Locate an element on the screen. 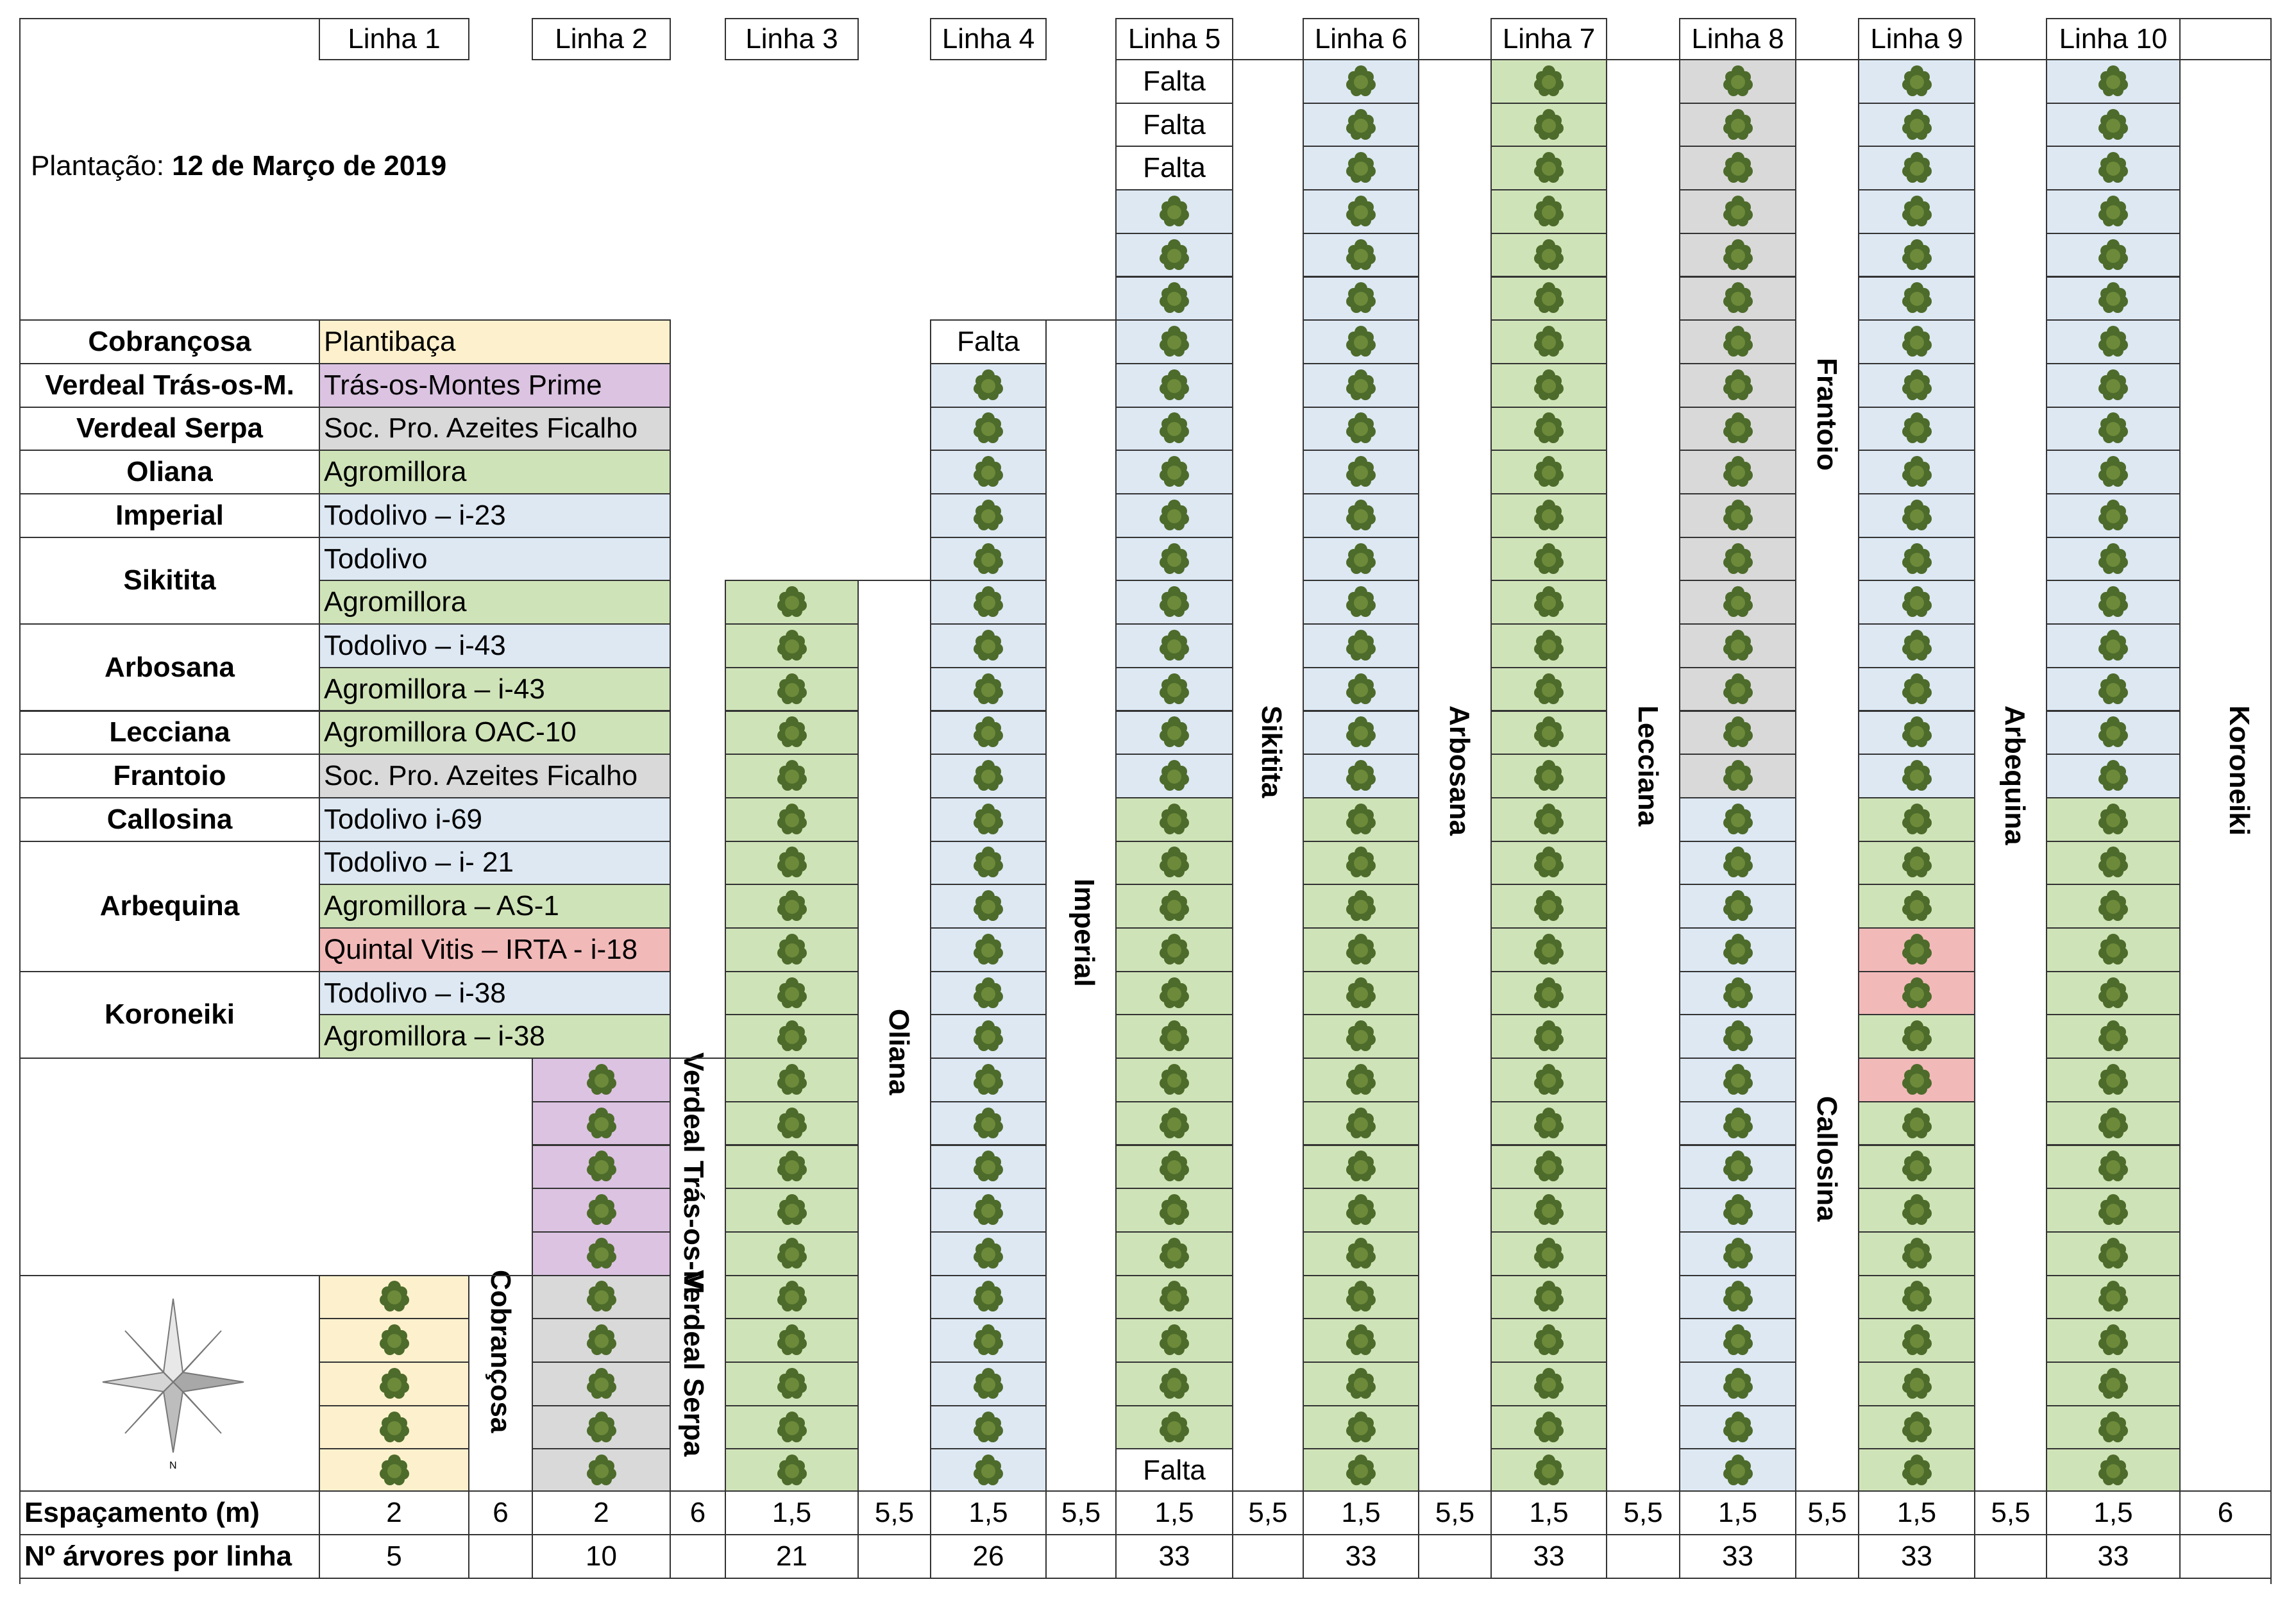 The height and width of the screenshot is (1602, 2296). row-variety-label: Oliana is located at coordinates (899, 1052).